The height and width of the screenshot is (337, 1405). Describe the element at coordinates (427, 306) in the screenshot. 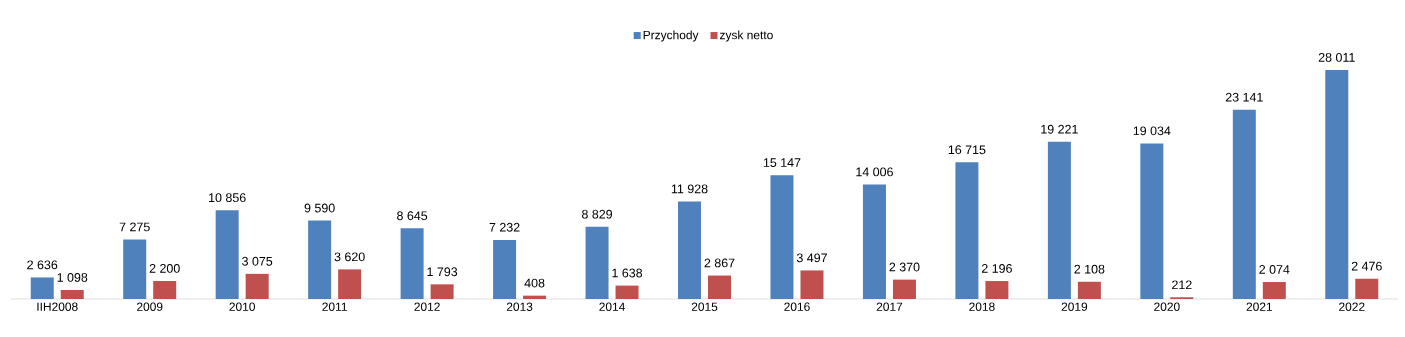

I see `x-tick-label: 2012` at that location.